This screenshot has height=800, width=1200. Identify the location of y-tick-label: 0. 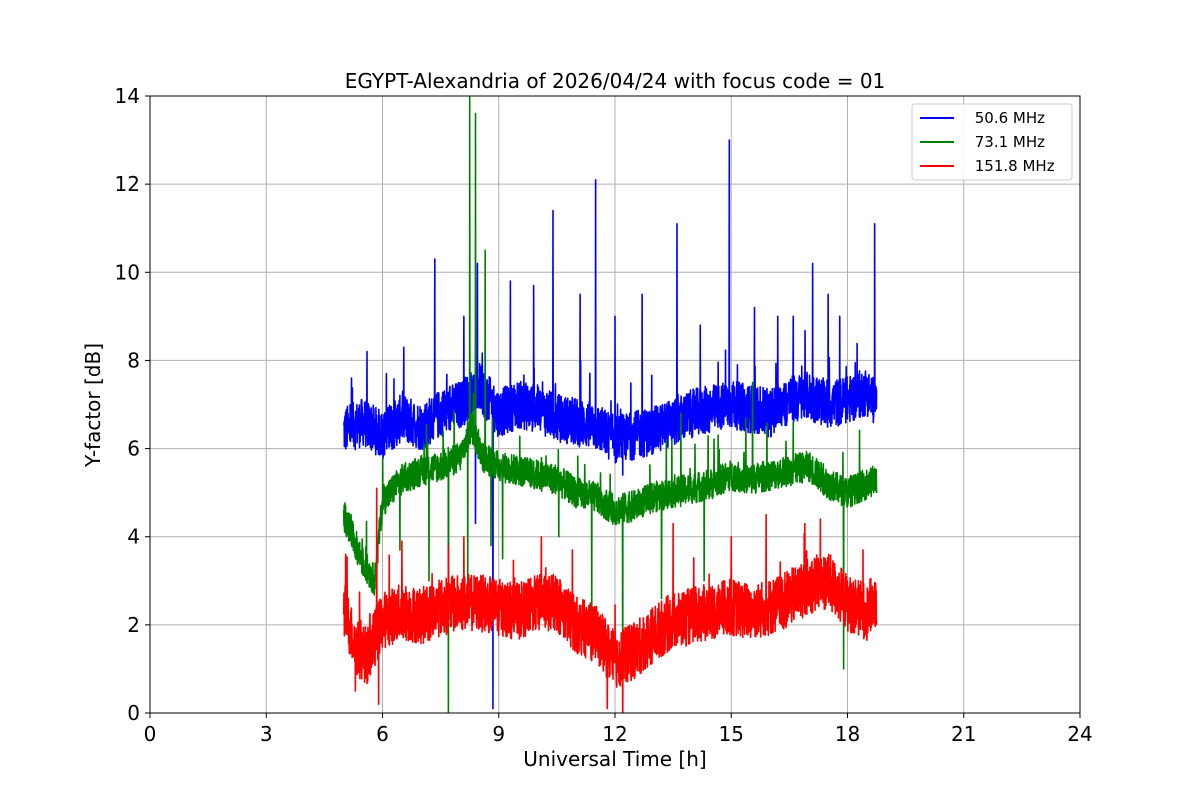
(133, 713).